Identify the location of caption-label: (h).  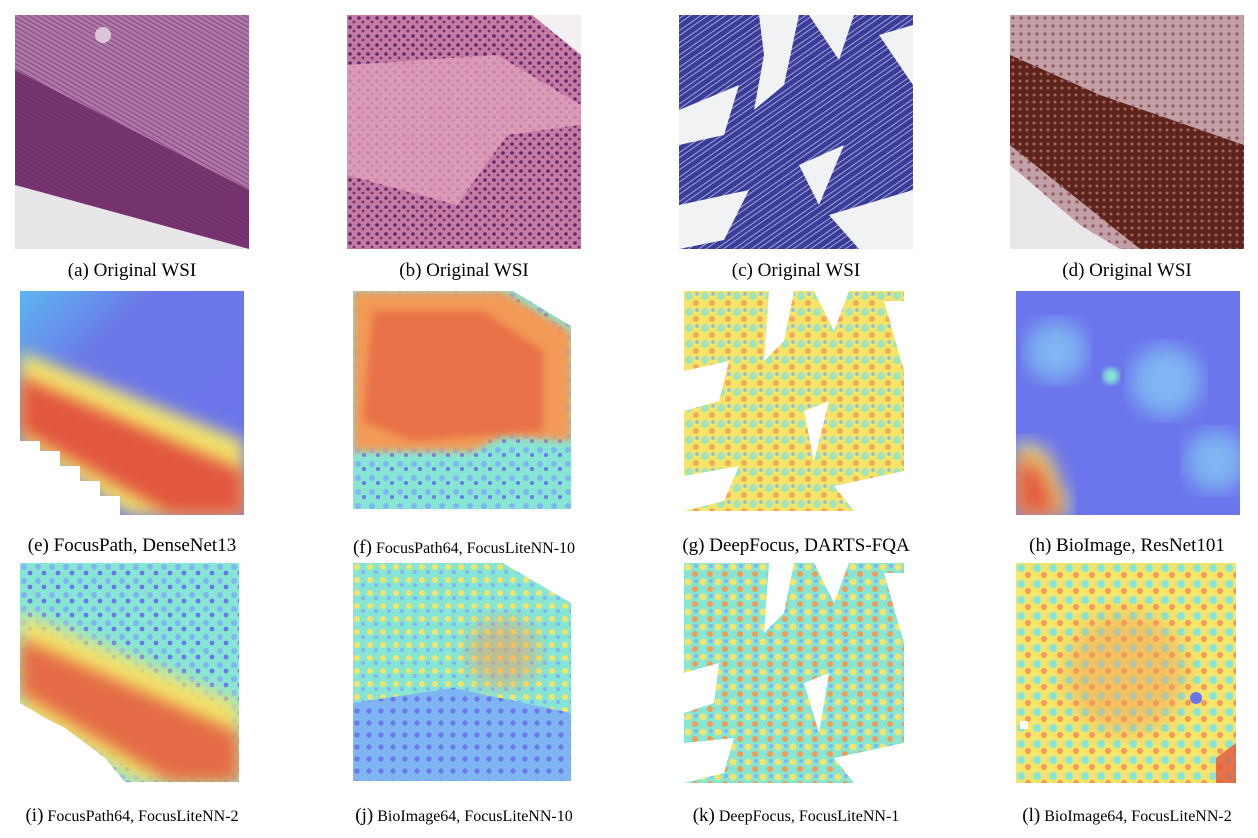
(1040, 545).